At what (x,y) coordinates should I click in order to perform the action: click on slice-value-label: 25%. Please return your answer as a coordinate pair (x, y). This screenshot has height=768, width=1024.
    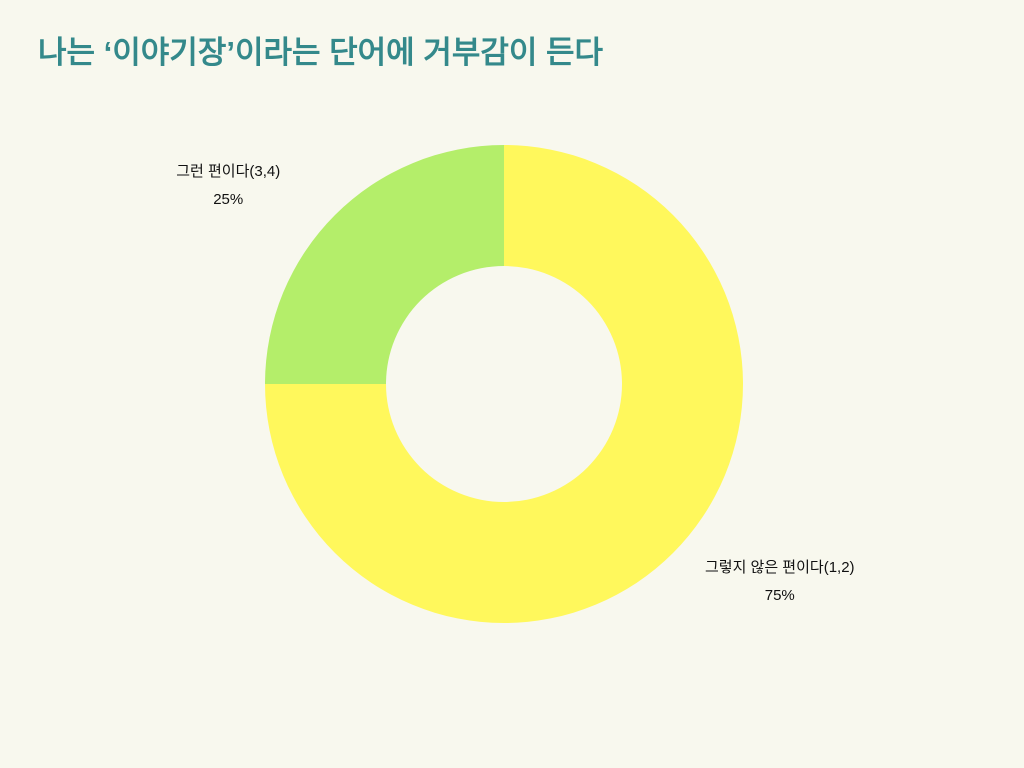
    Looking at the image, I should click on (228, 199).